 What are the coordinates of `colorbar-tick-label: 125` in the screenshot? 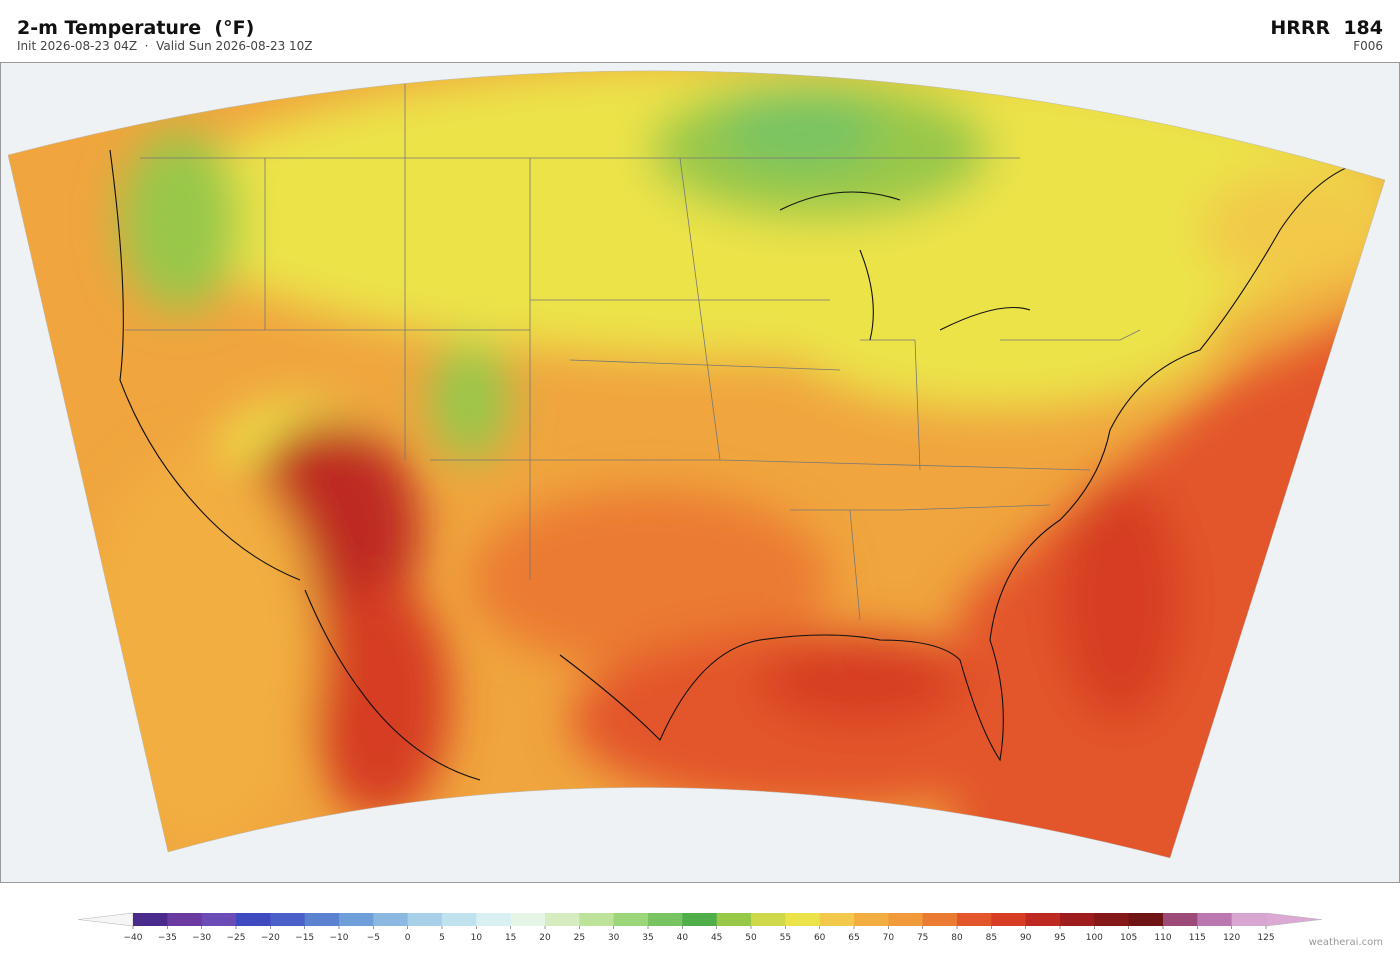 It's located at (1265, 938).